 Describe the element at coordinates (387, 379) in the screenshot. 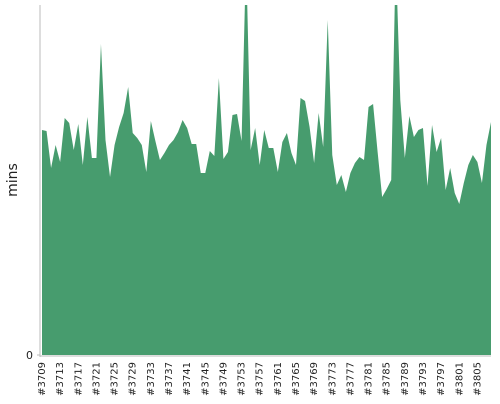

I see `x-tick-label: #3785` at that location.